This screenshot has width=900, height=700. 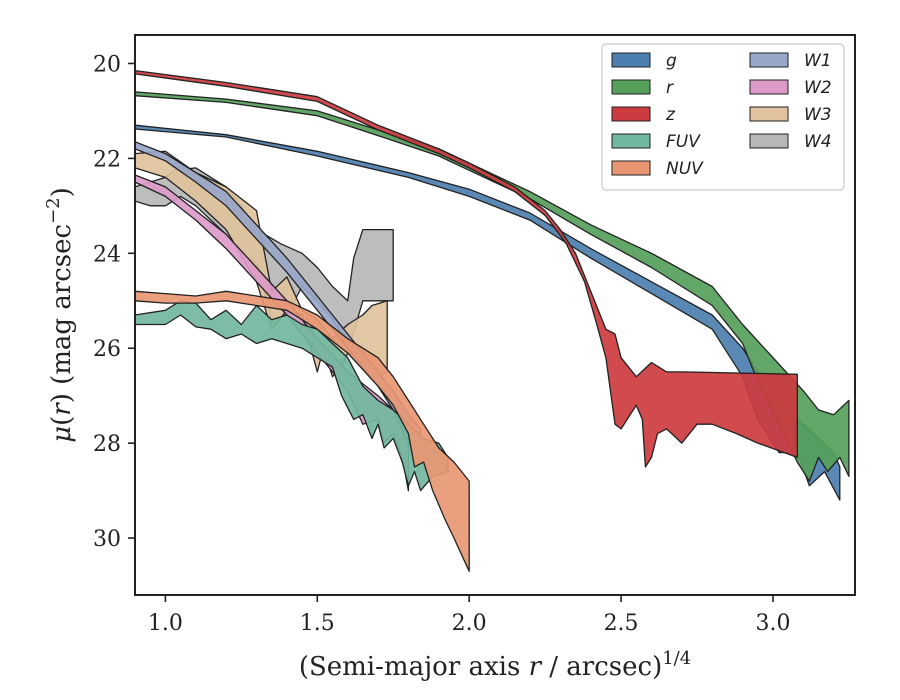 What do you see at coordinates (631, 60) in the screenshot?
I see `legend-swatch-g` at bounding box center [631, 60].